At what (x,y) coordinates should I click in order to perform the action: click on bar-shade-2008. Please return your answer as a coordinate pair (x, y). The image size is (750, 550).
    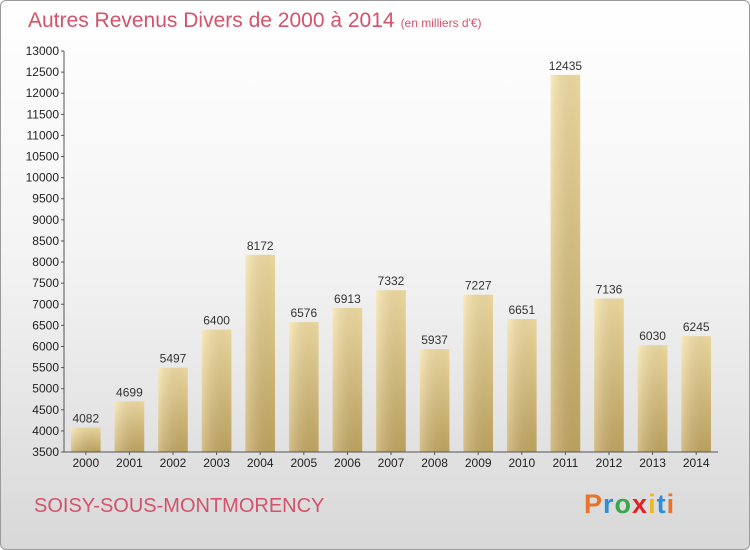
    Looking at the image, I should click on (434, 400).